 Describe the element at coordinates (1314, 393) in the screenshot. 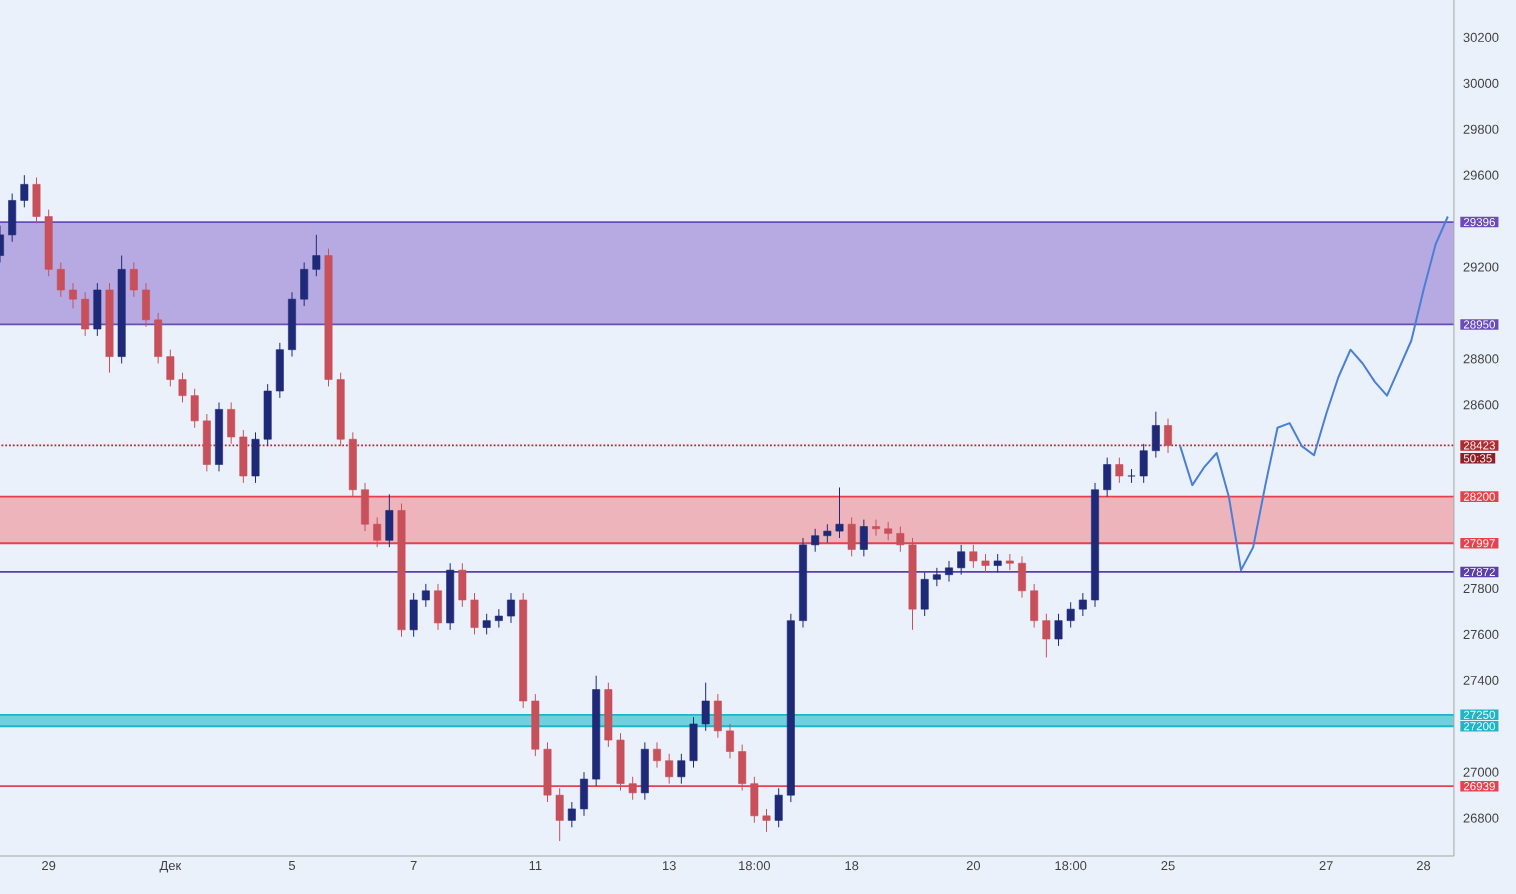

I see `line-series` at that location.